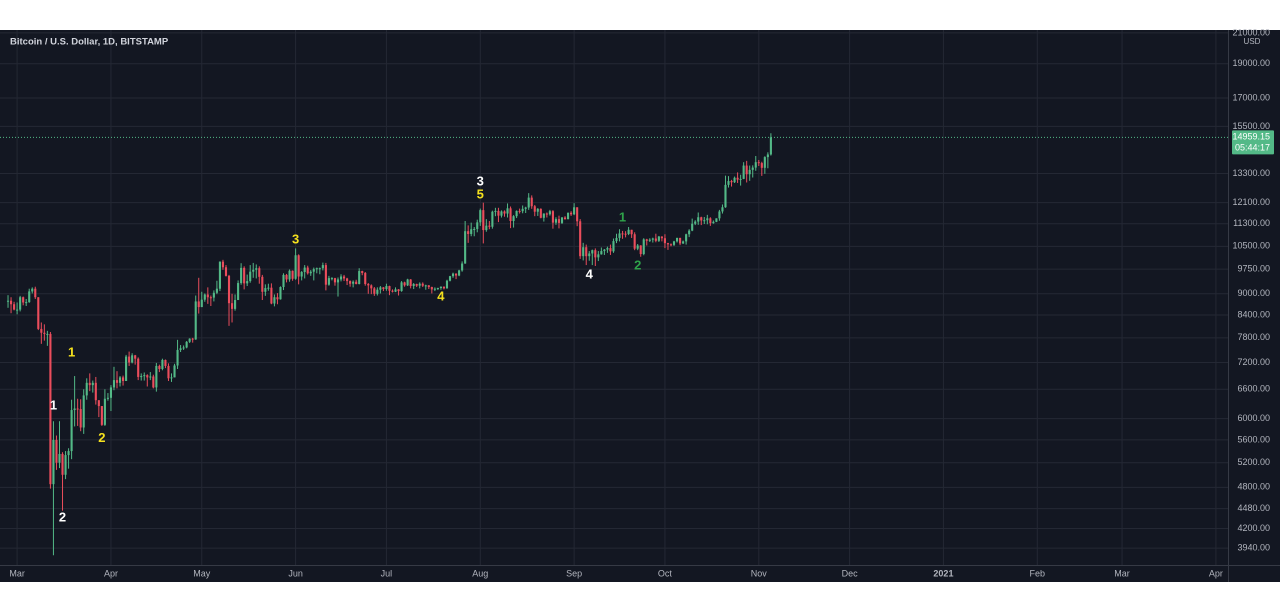  I want to click on y-tick-label: 17000.00, so click(1251, 97).